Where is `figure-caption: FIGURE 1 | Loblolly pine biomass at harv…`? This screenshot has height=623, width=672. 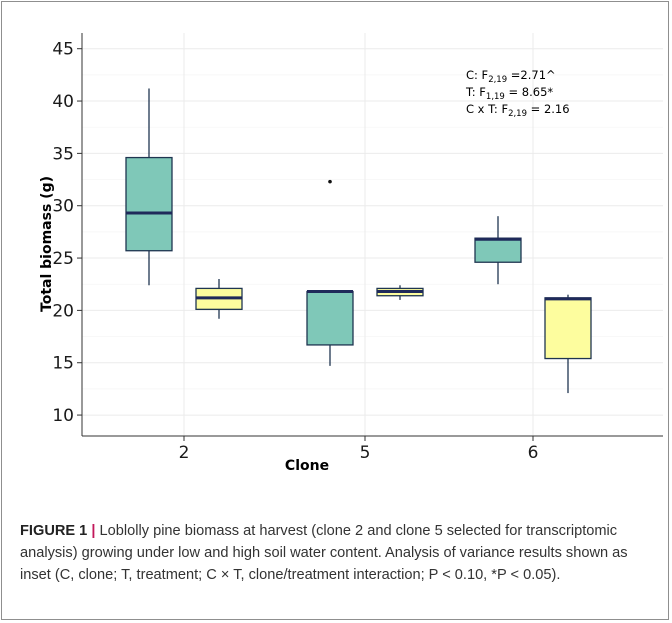 figure-caption: FIGURE 1 | Loblolly pine biomass at harv… is located at coordinates (340, 553).